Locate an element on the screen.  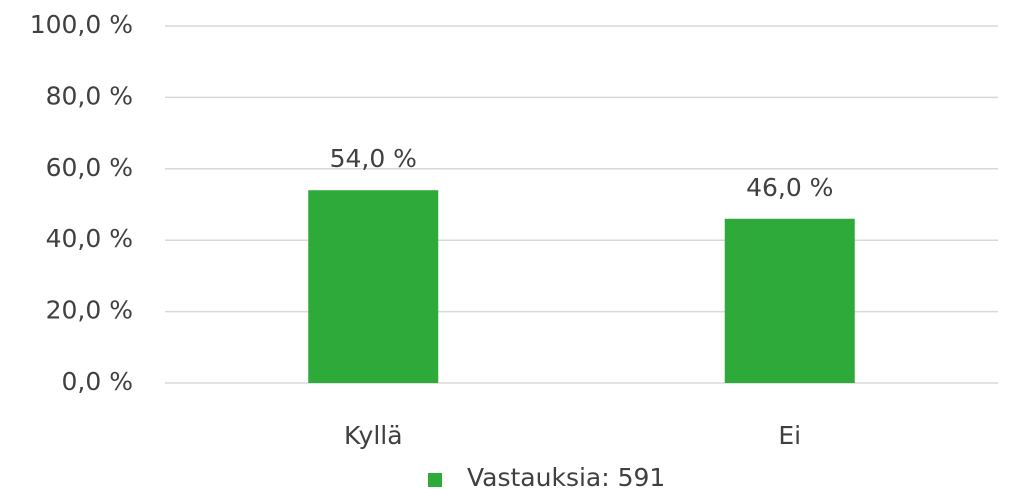
x-tick-label: Kyllä is located at coordinates (373, 435).